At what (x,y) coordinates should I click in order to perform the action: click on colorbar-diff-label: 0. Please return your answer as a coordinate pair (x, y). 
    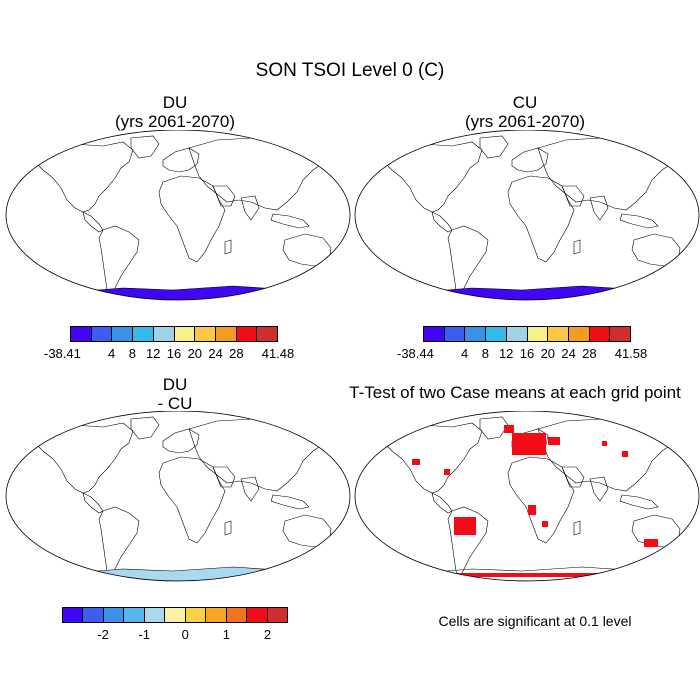
    Looking at the image, I should click on (185, 634).